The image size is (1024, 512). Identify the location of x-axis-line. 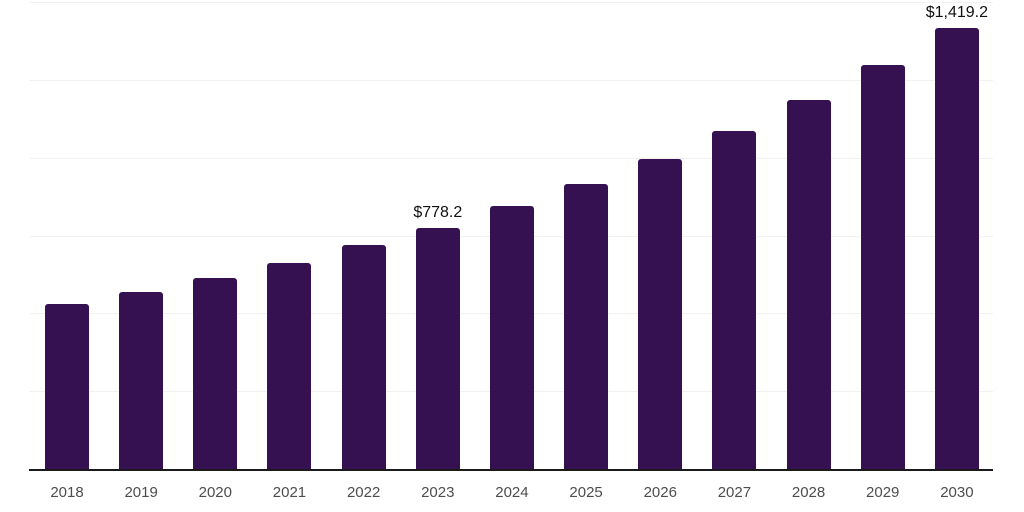
(511, 470).